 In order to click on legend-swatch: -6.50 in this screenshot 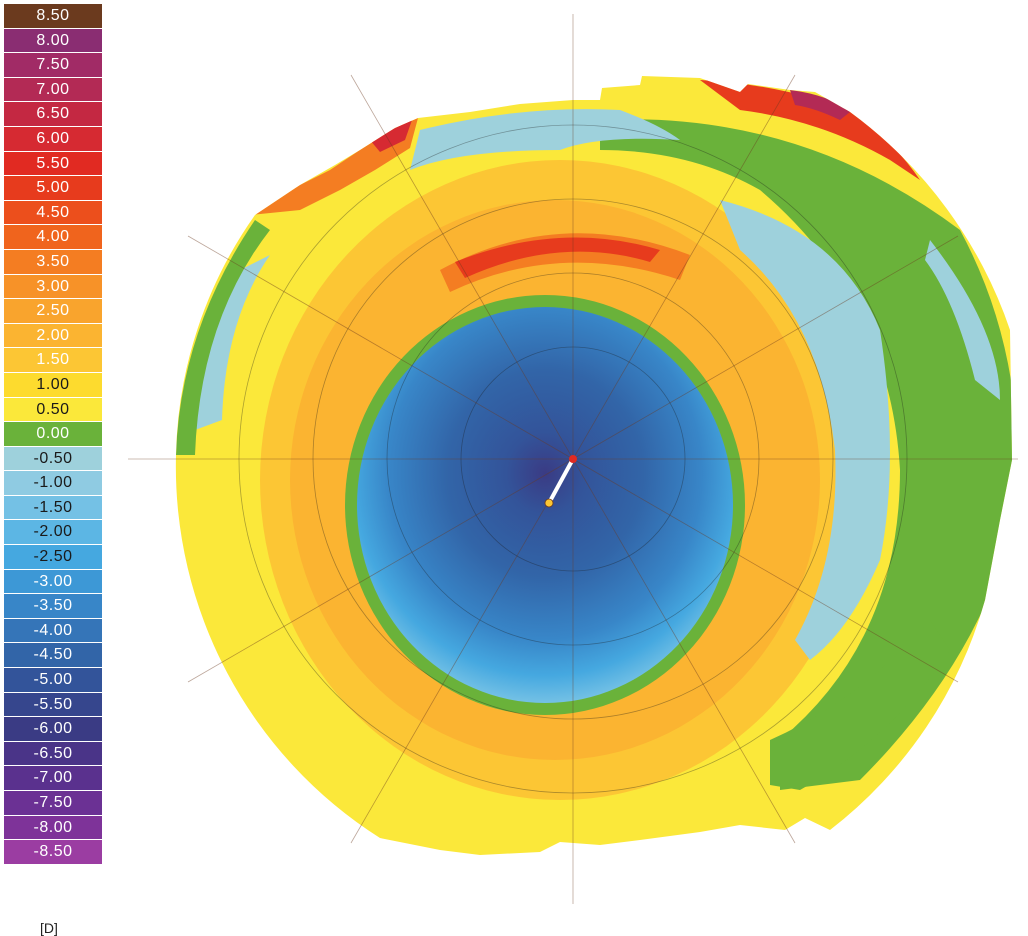, I will do `click(53, 754)`.